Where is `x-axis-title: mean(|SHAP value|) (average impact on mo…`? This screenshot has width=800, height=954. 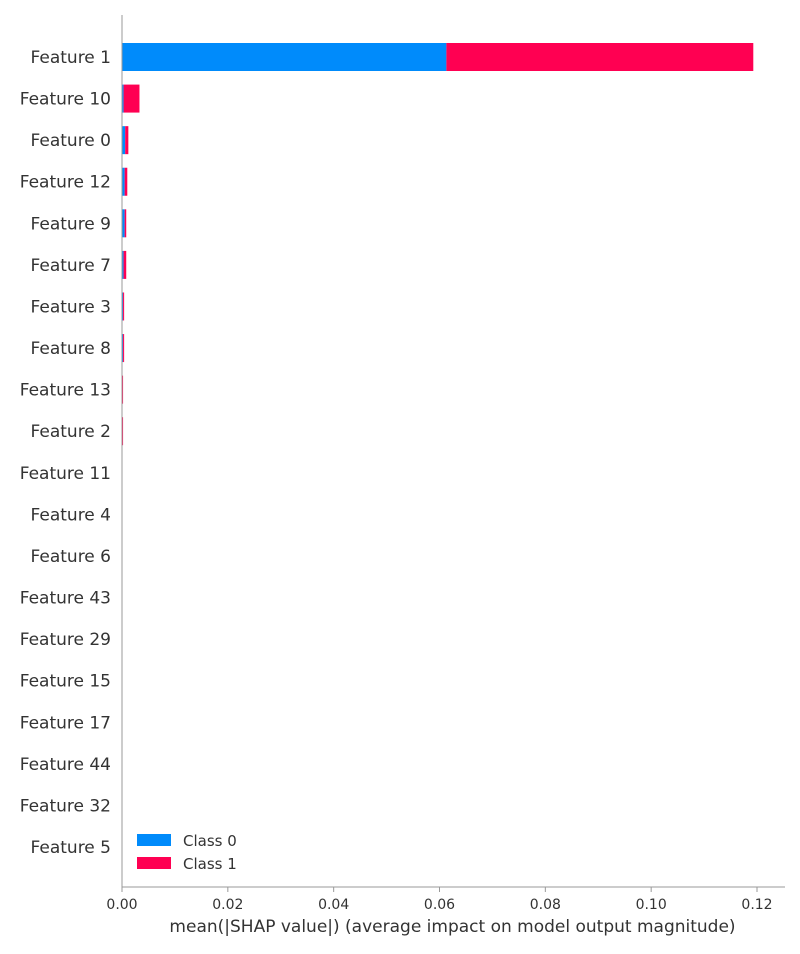 x-axis-title: mean(|SHAP value|) (average impact on mo… is located at coordinates (452, 927).